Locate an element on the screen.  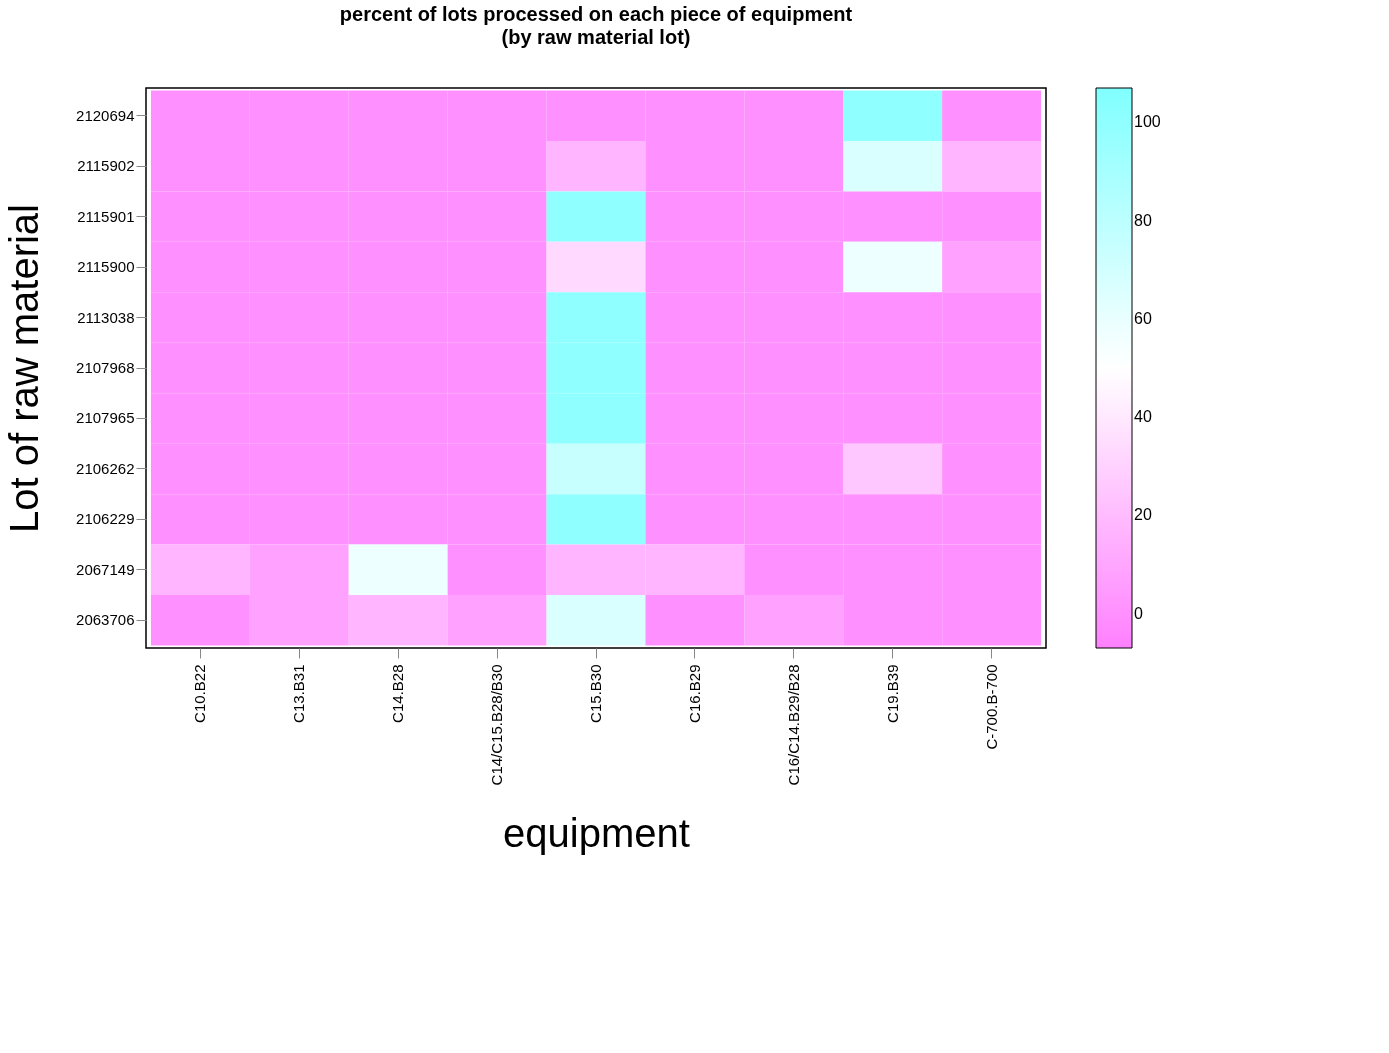
y-tick-label: 2115901 is located at coordinates (106, 216).